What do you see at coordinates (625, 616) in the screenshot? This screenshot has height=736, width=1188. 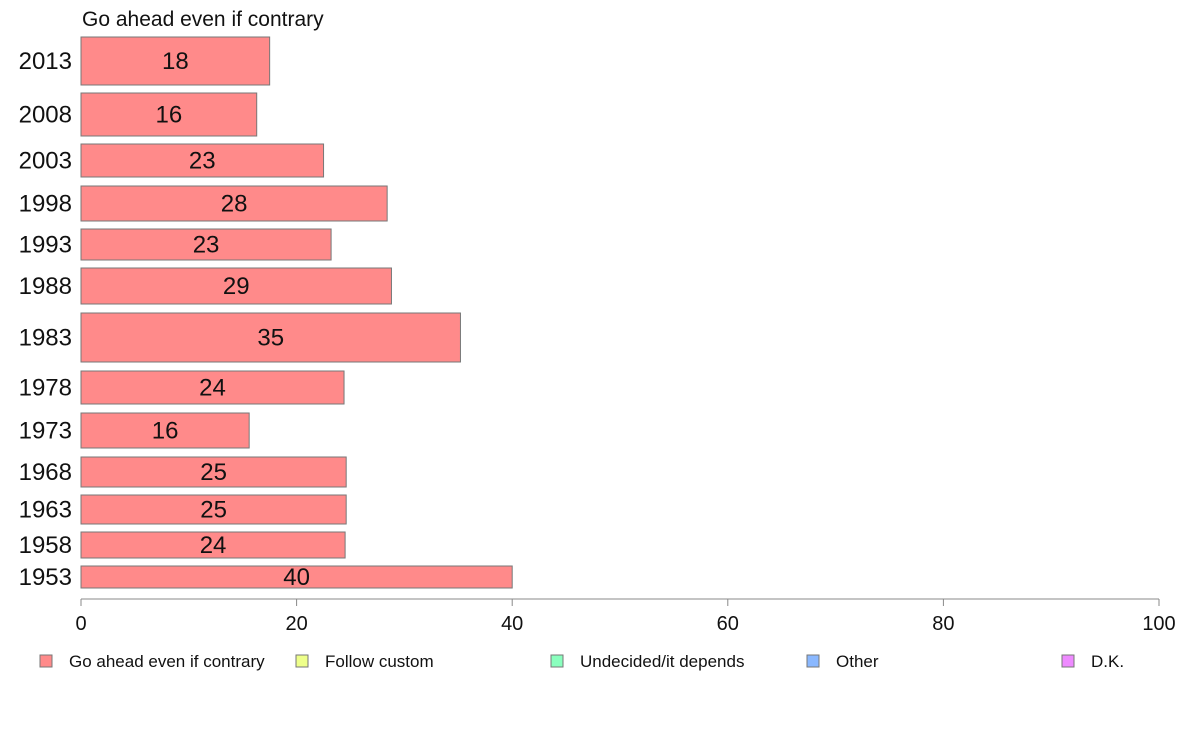 I see `x-axis: 0 20 40 60 80 100` at bounding box center [625, 616].